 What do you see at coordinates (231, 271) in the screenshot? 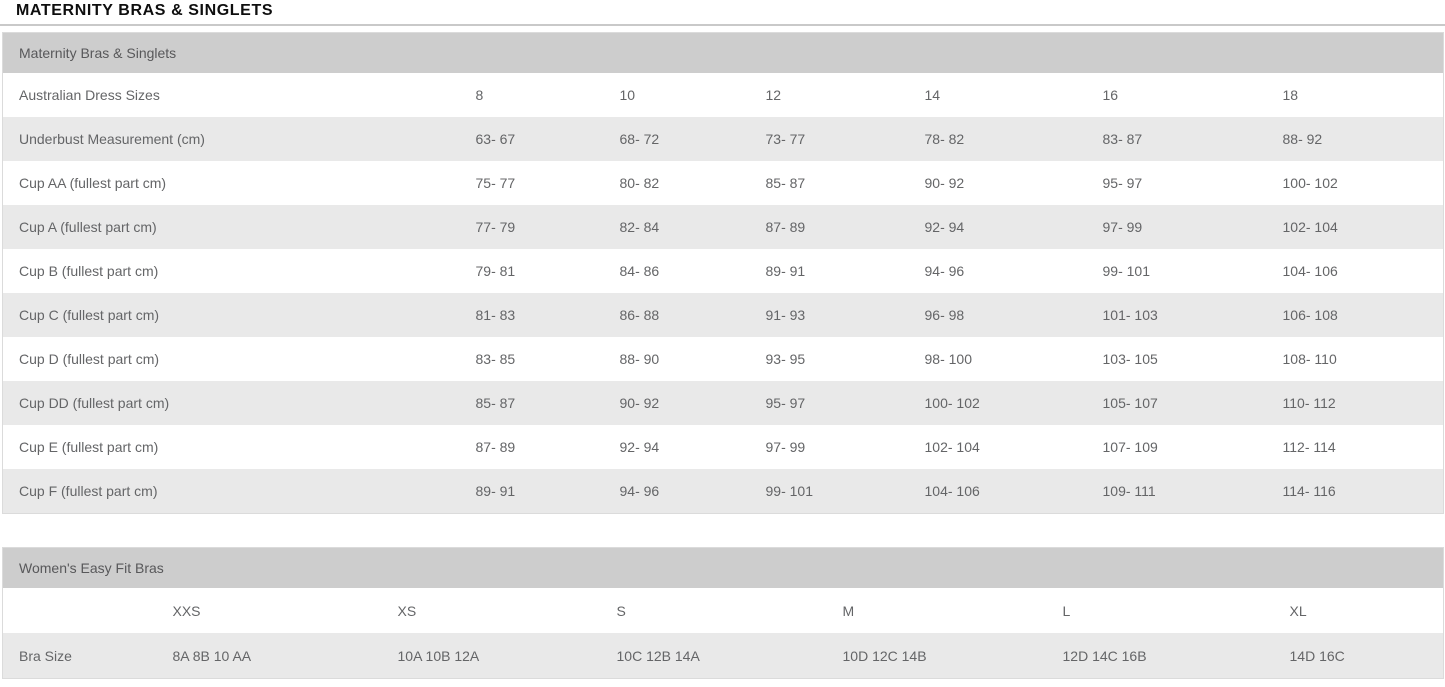
I see `row-label: Cup B (fullest part cm)` at bounding box center [231, 271].